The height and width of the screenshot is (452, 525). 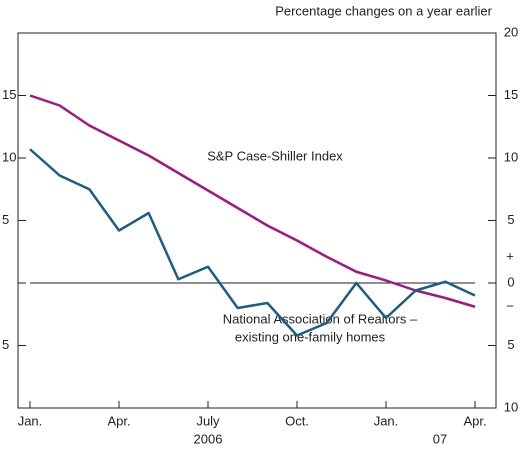 What do you see at coordinates (510, 305) in the screenshot?
I see `sign-label: −` at bounding box center [510, 305].